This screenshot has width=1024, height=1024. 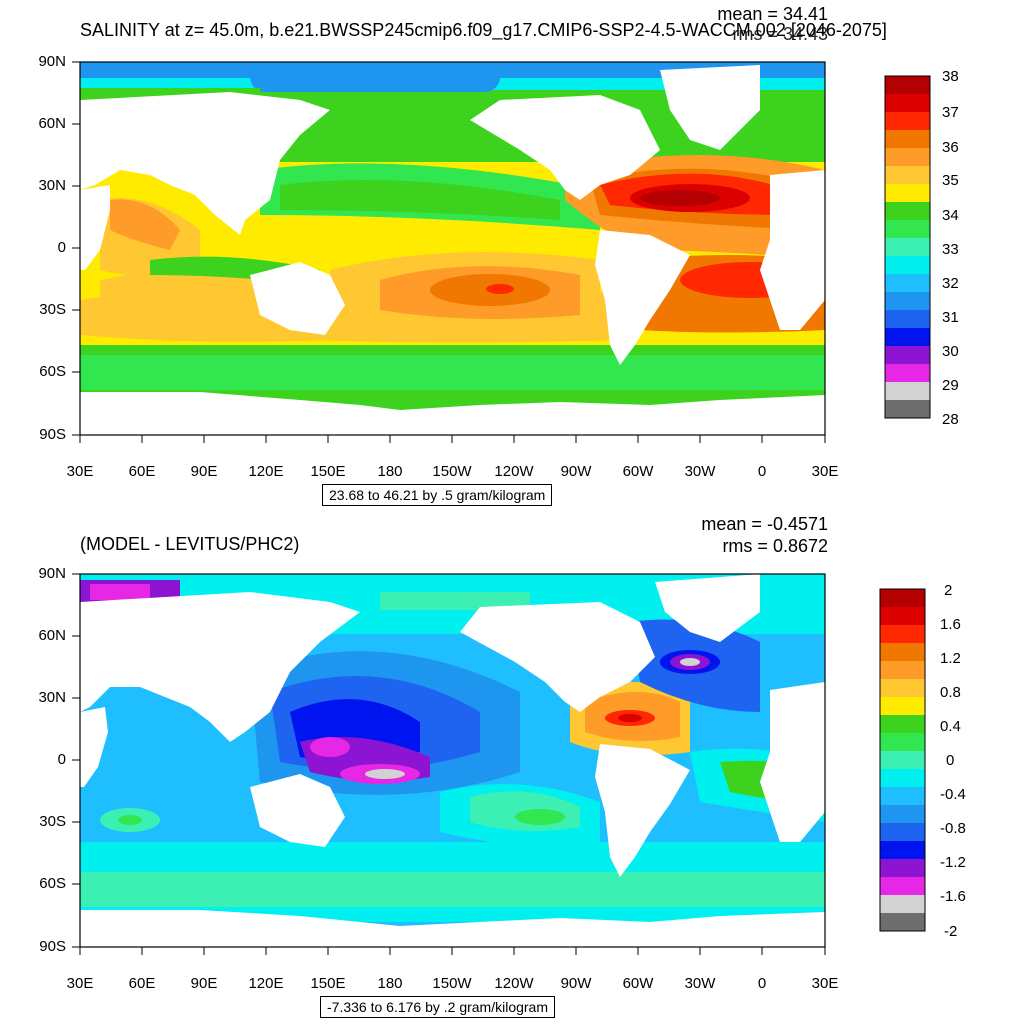 What do you see at coordinates (775, 546) in the screenshot?
I see `rms-label: rms = 0.8672` at bounding box center [775, 546].